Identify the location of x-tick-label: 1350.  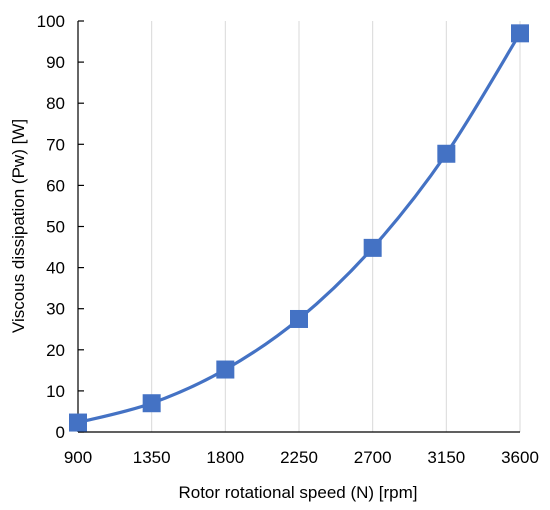
(152, 457).